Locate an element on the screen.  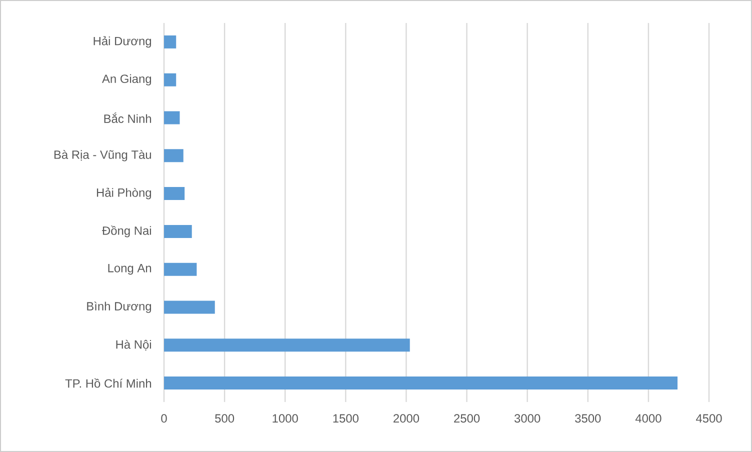
y-tick-label: Long An is located at coordinates (130, 269).